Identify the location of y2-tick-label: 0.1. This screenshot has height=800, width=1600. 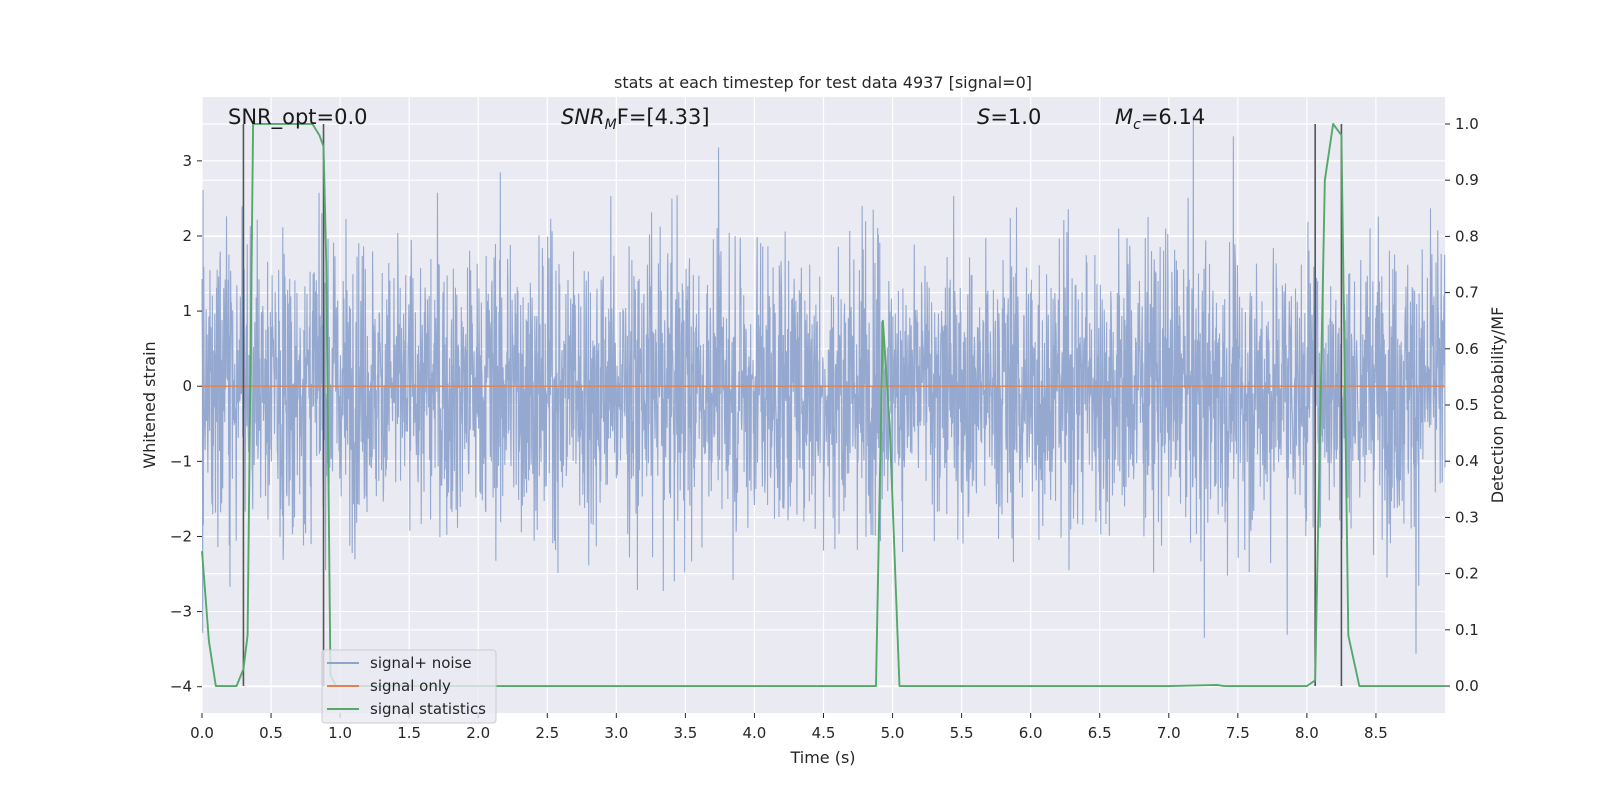
(1467, 630).